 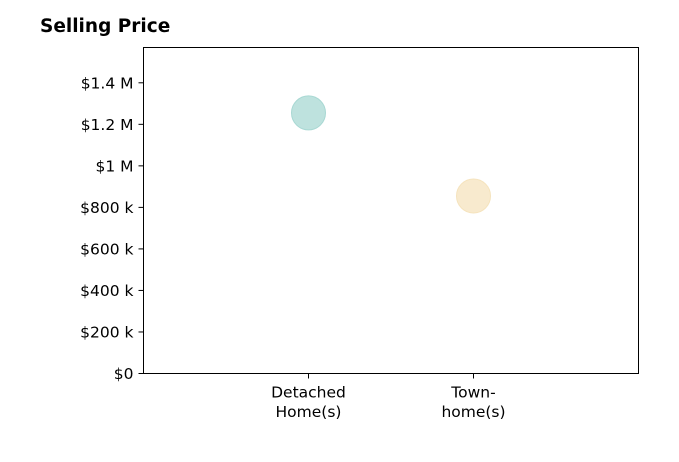 I want to click on y-tick-label: $400 k, so click(x=106, y=291).